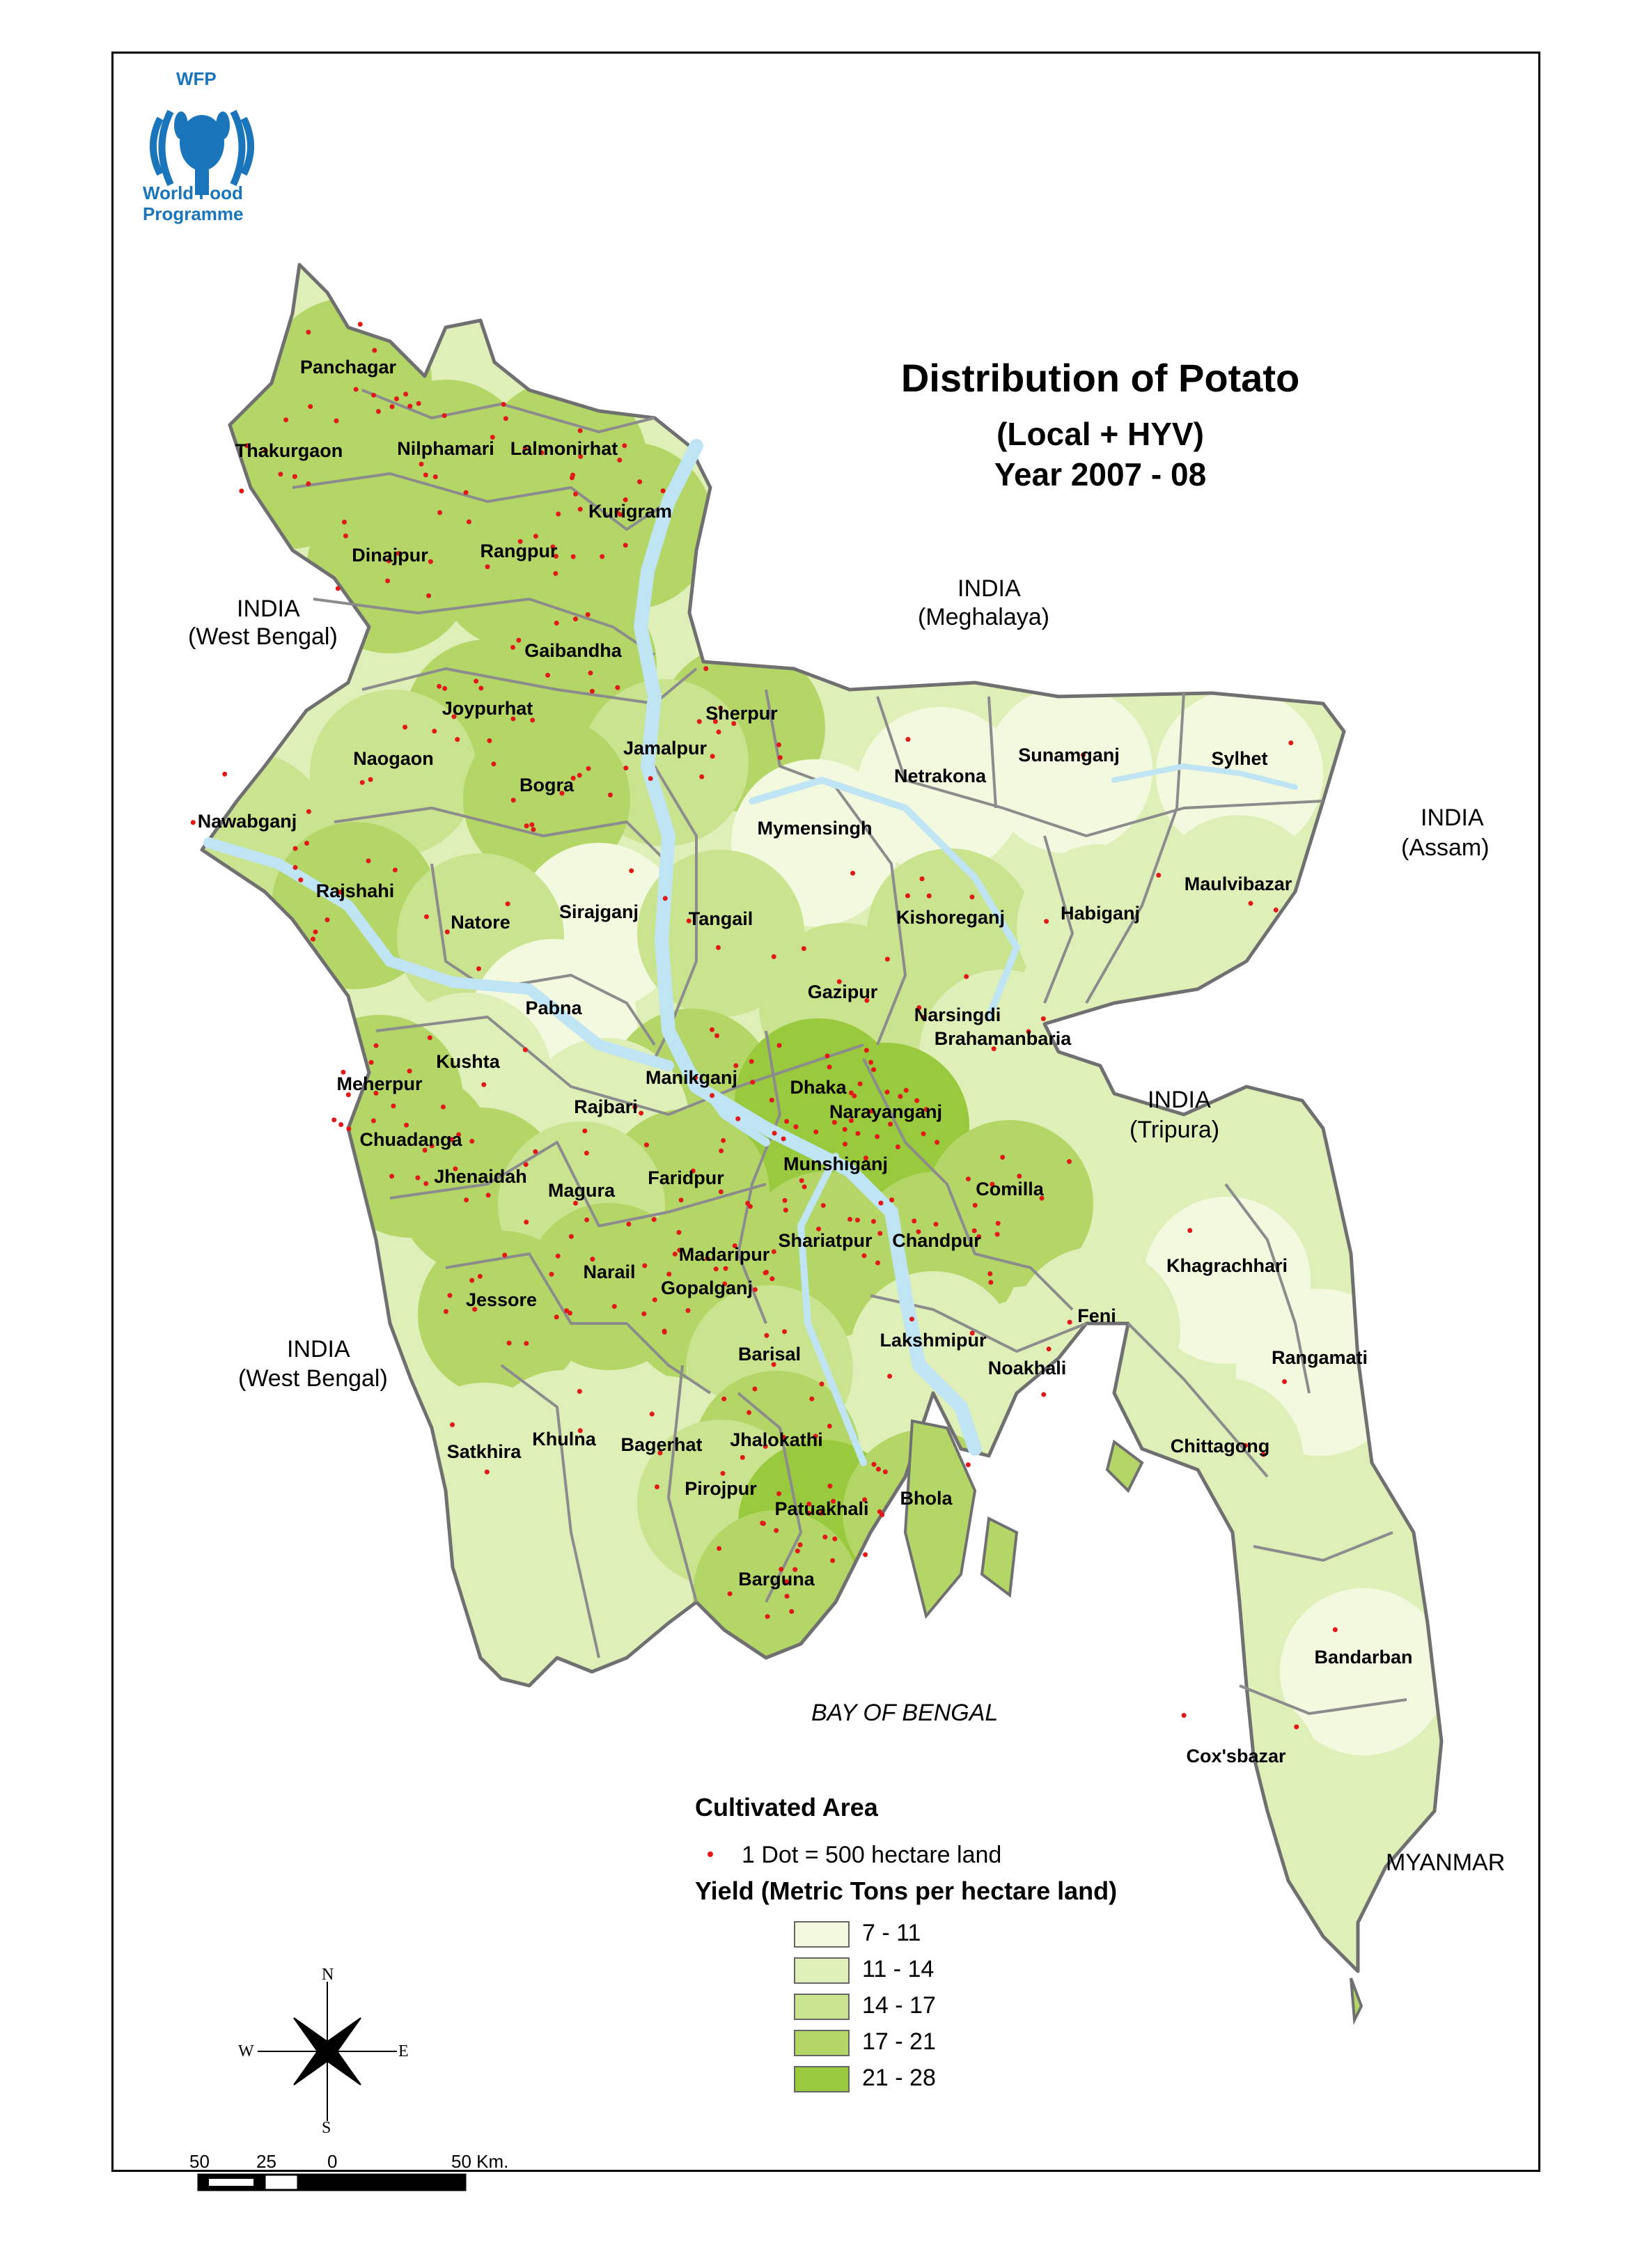 This screenshot has height=2268, width=1649. What do you see at coordinates (355, 890) in the screenshot?
I see `district-label: Rajshahi` at bounding box center [355, 890].